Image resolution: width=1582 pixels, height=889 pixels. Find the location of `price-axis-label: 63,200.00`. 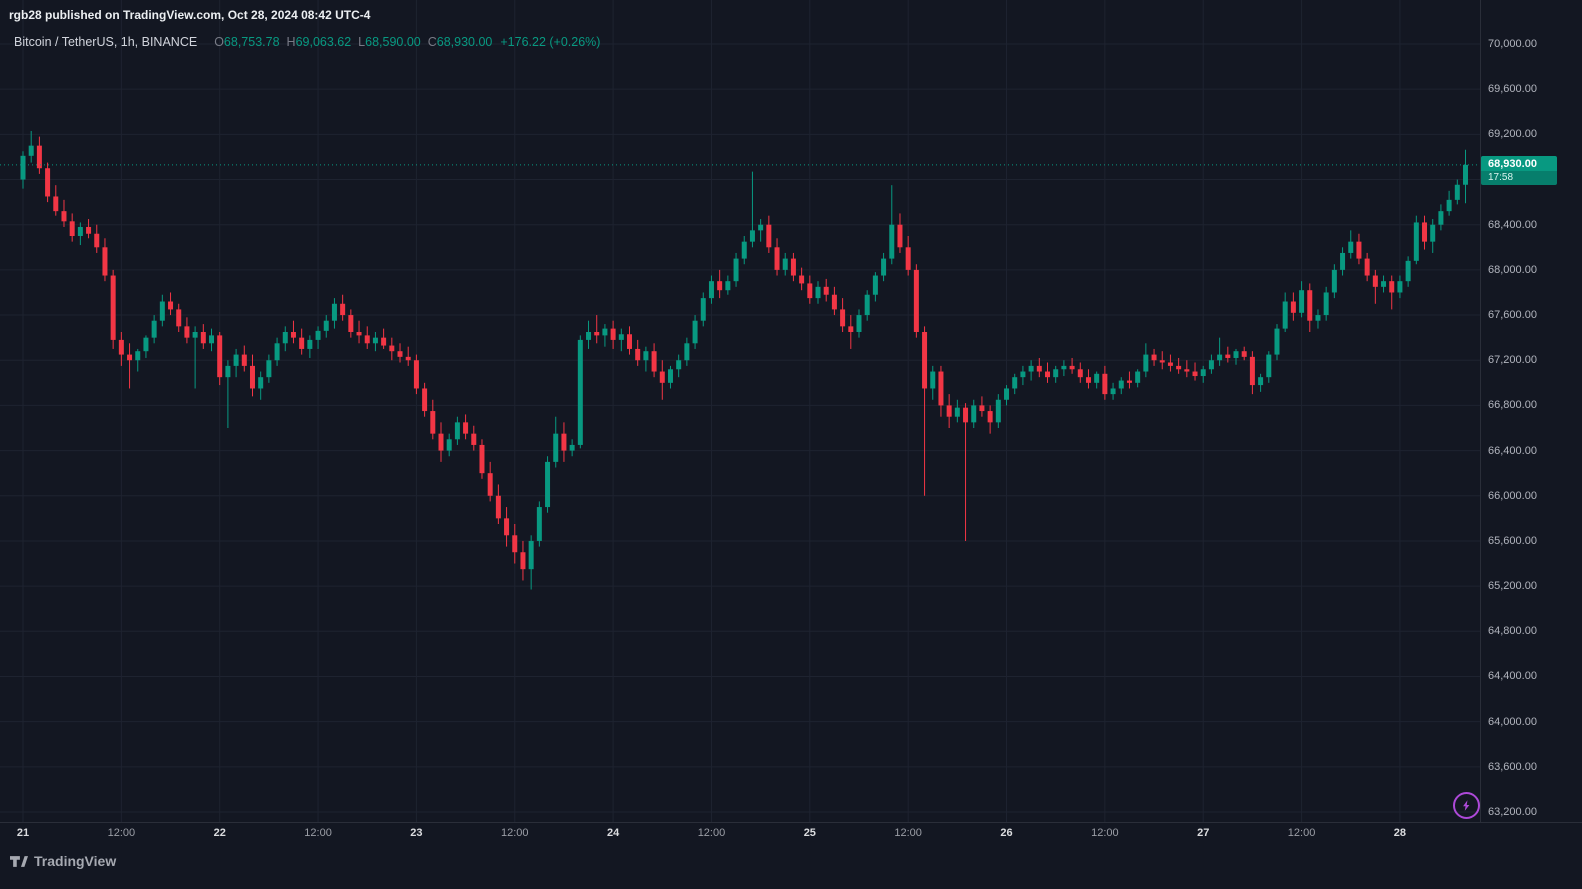

price-axis-label: 63,200.00 is located at coordinates (1512, 812).